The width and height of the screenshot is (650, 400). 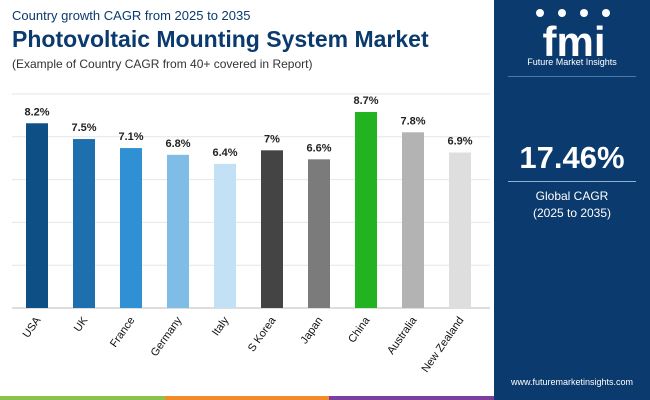 I want to click on bar-china, so click(x=366, y=210).